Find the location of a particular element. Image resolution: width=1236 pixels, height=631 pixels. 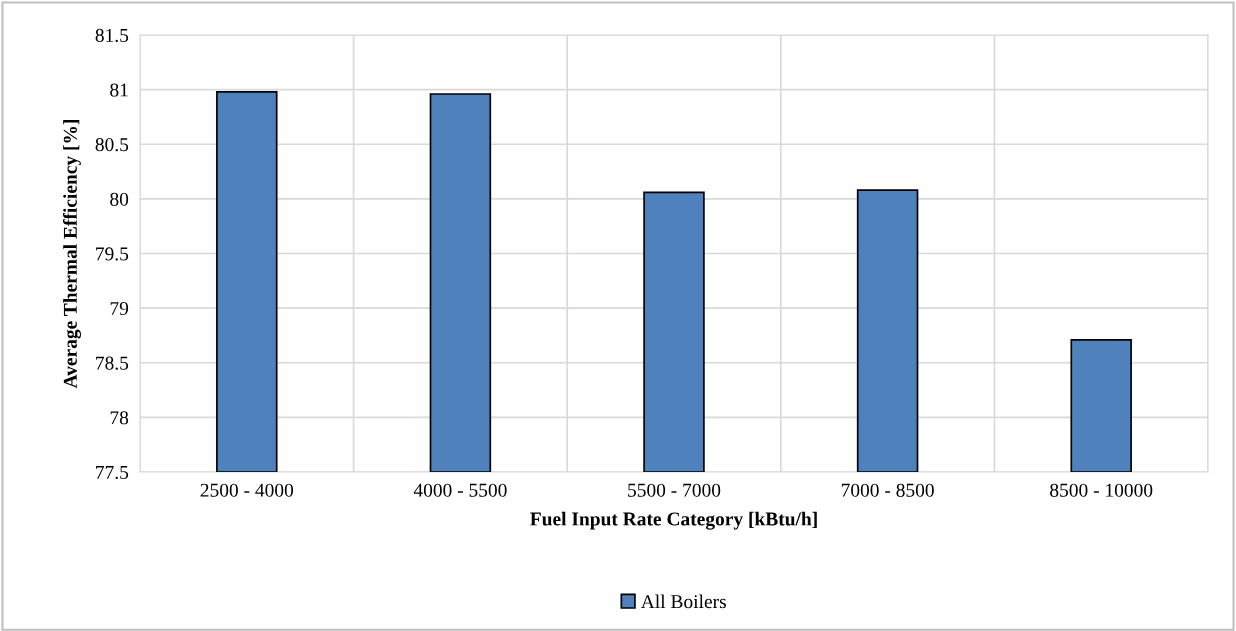

x-tick-label: 2500 - 4000 is located at coordinates (247, 490).